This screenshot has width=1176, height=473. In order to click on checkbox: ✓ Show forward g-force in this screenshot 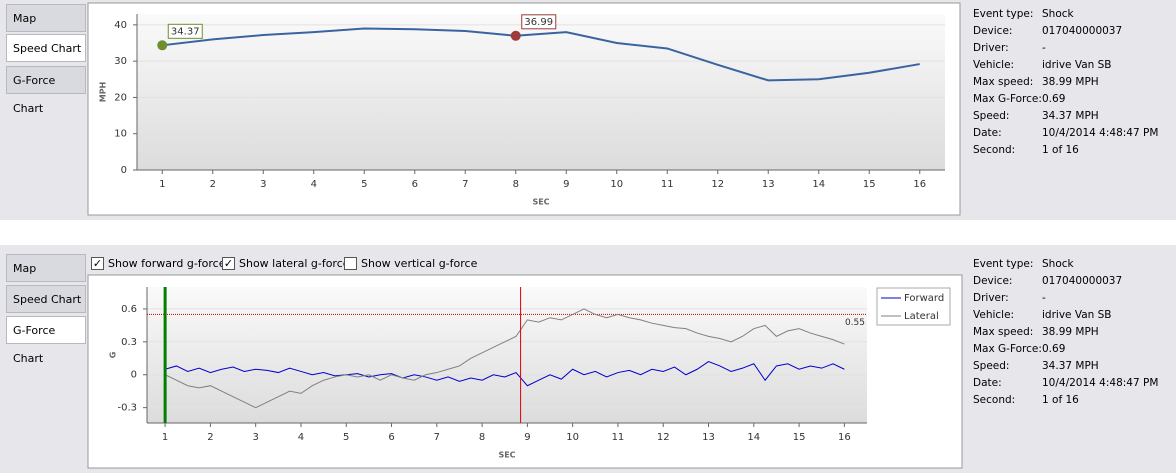, I will do `click(158, 263)`.